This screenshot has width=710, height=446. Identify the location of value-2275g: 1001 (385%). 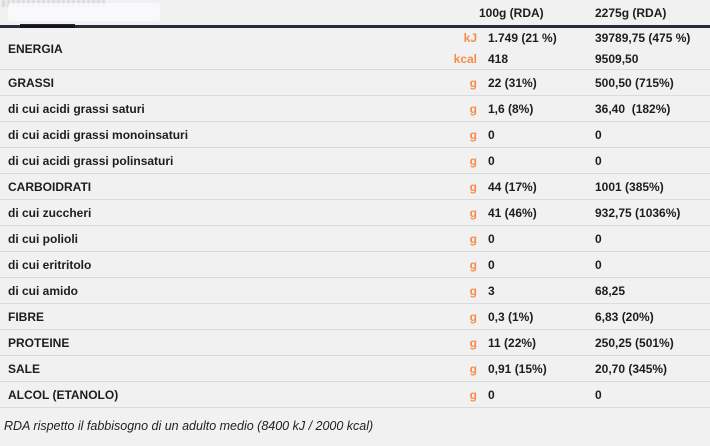
(629, 186).